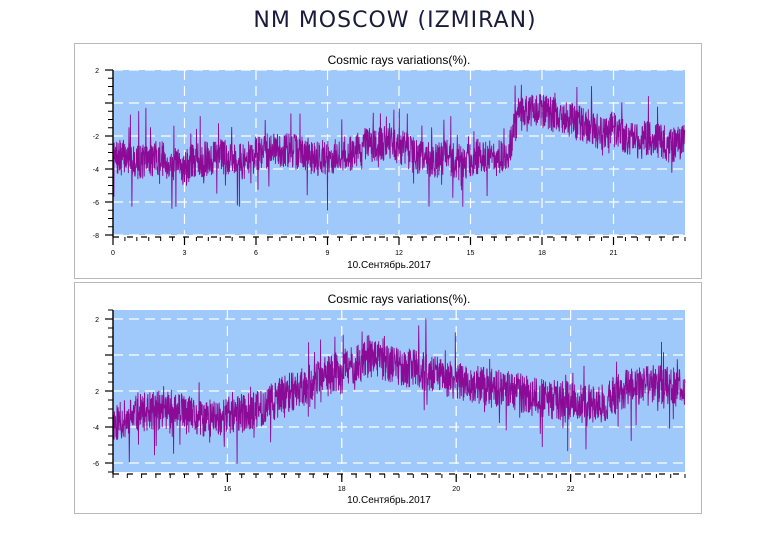 The height and width of the screenshot is (540, 780). I want to click on x-tick-label: 15, so click(471, 253).